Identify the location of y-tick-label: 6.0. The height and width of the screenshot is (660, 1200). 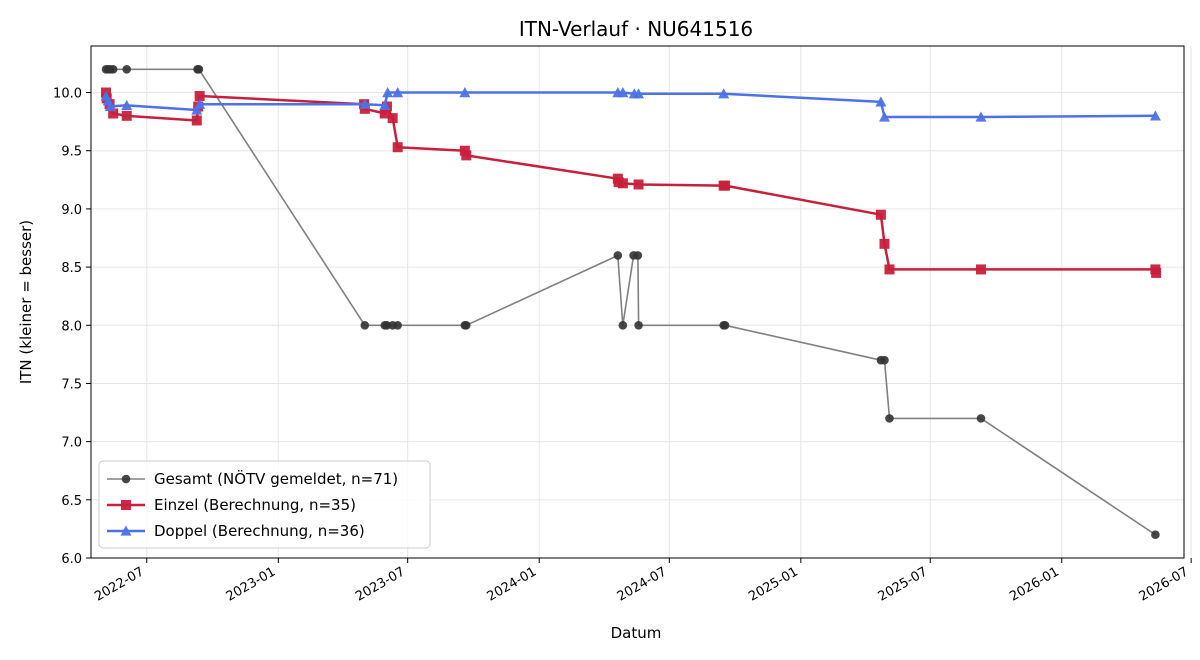
(71, 559).